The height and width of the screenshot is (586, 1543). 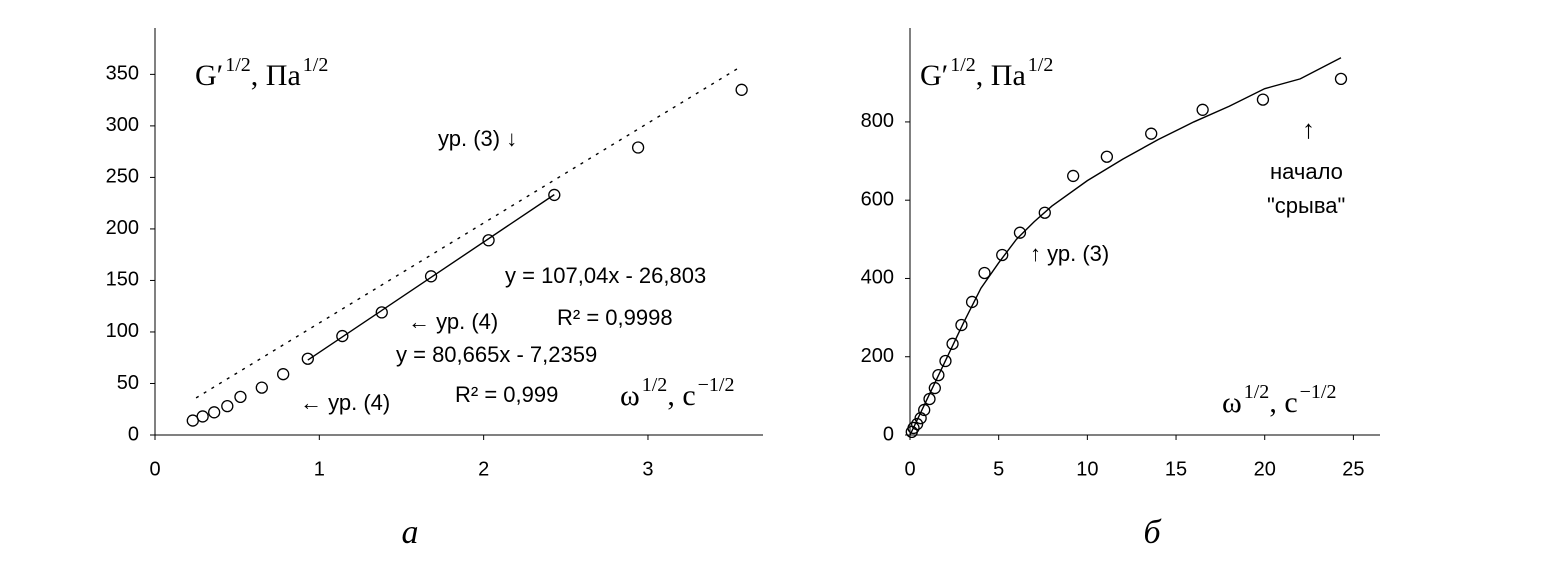 I want to click on x-tick-label: 20, so click(x=1265, y=469).